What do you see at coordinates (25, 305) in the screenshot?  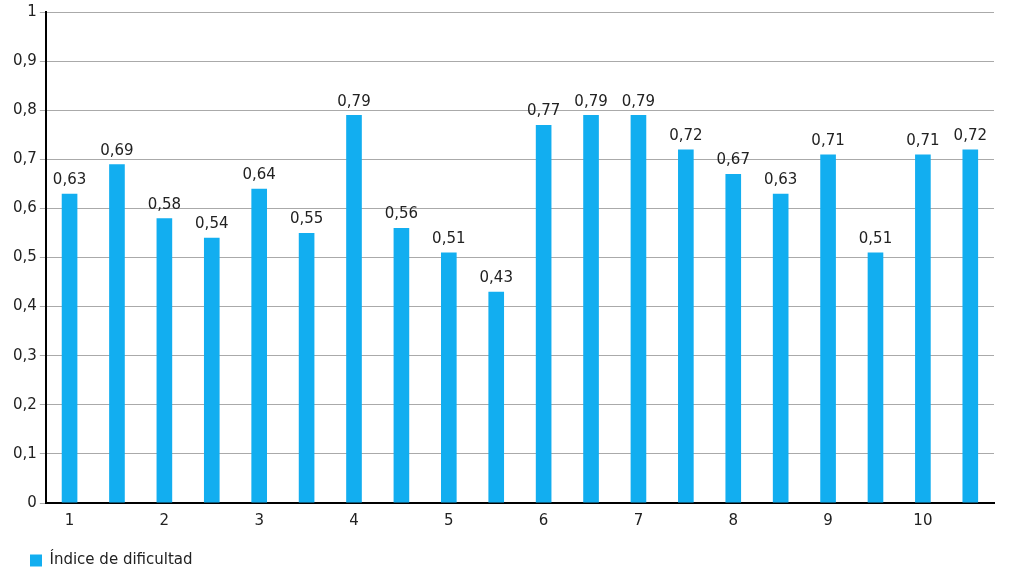 I see `y-tick-label: 0,4` at bounding box center [25, 305].